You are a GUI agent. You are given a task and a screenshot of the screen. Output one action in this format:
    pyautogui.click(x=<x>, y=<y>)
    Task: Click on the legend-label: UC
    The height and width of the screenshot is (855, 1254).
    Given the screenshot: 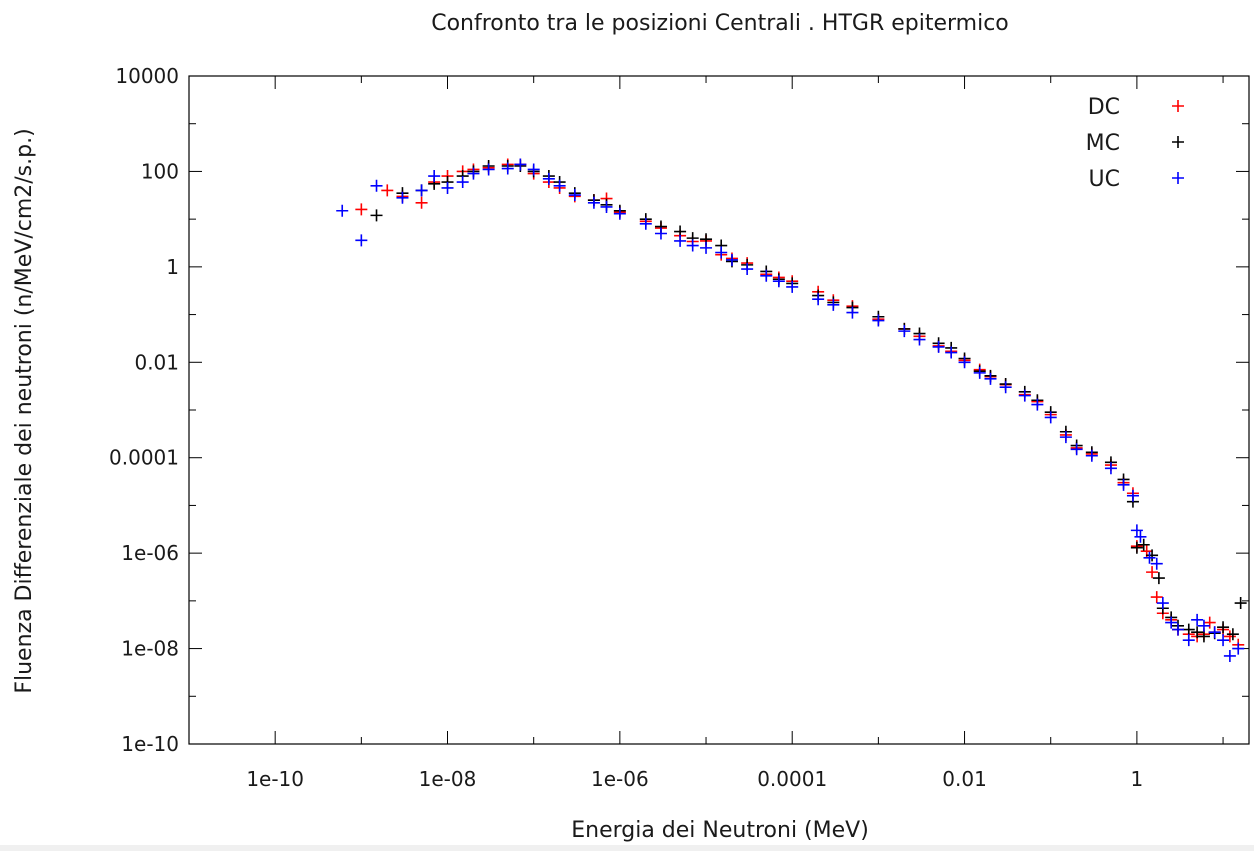 What is the action you would take?
    pyautogui.click(x=1104, y=179)
    